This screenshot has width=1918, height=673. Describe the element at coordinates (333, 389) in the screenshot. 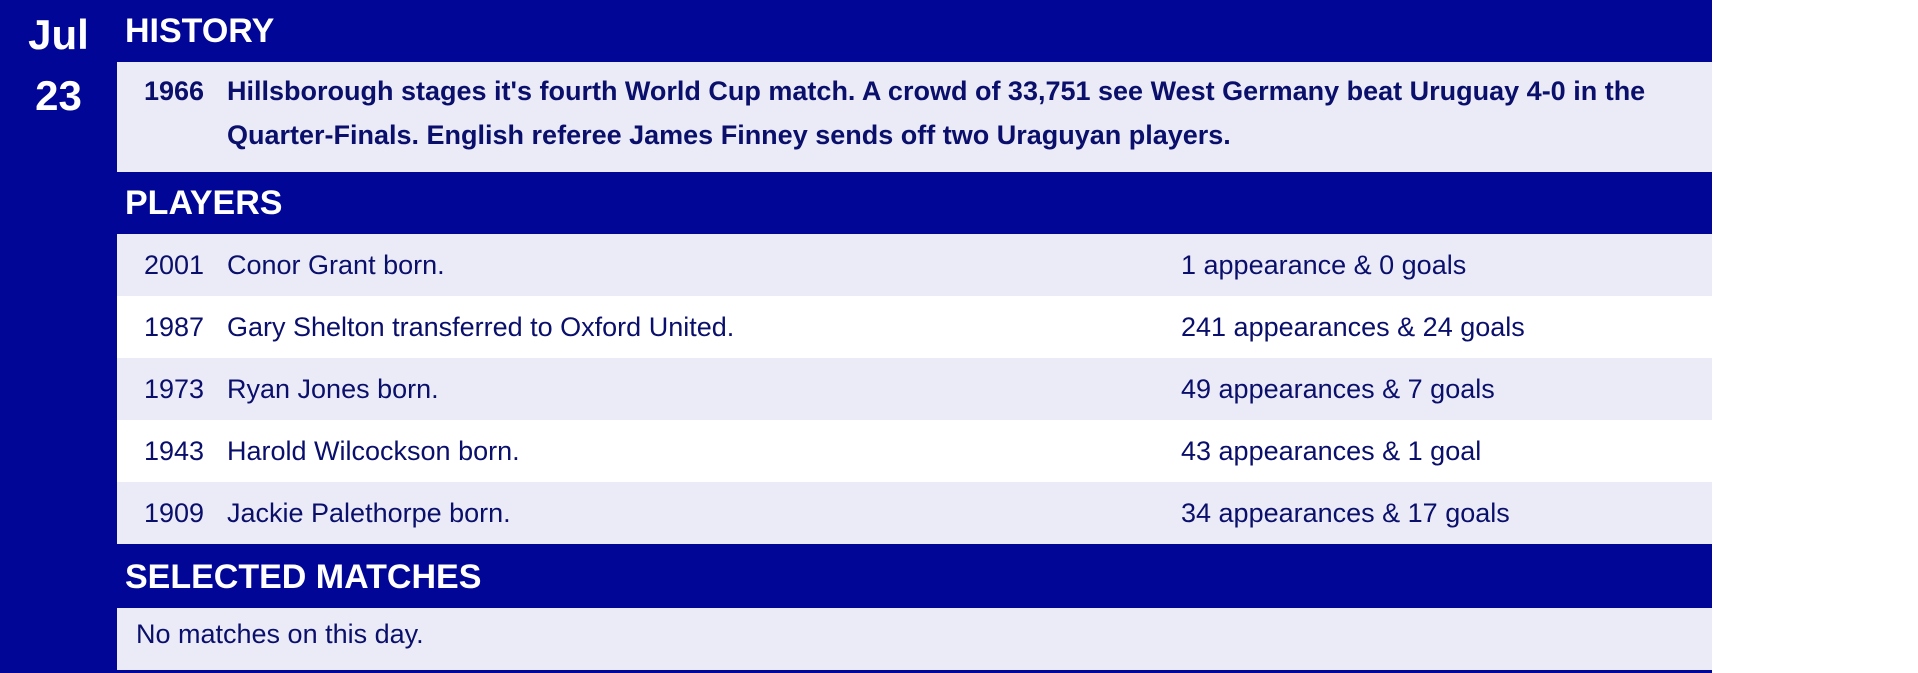

I see `player-description: Ryan Jones born.` at that location.